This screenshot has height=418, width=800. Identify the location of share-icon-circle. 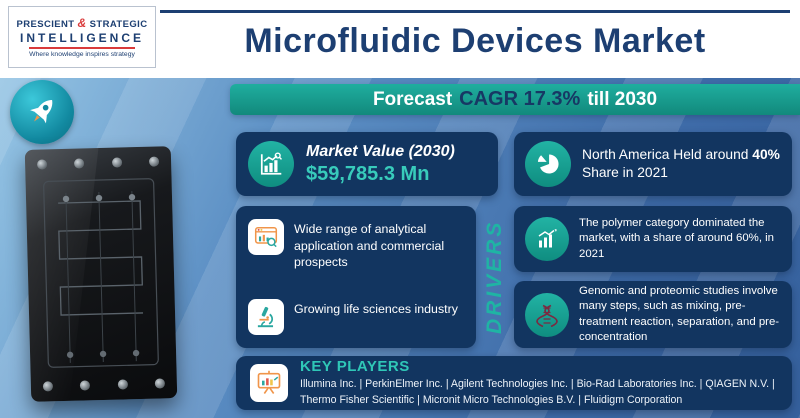
(548, 164).